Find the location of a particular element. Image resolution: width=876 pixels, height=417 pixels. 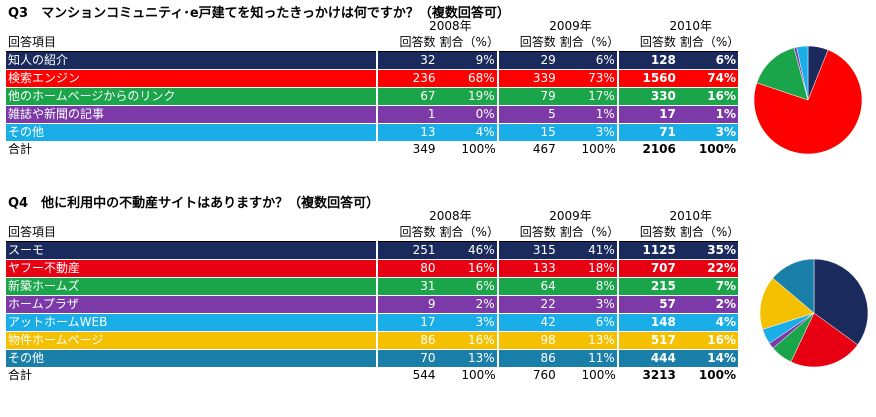

cell-p2009: 6% is located at coordinates (587, 60).